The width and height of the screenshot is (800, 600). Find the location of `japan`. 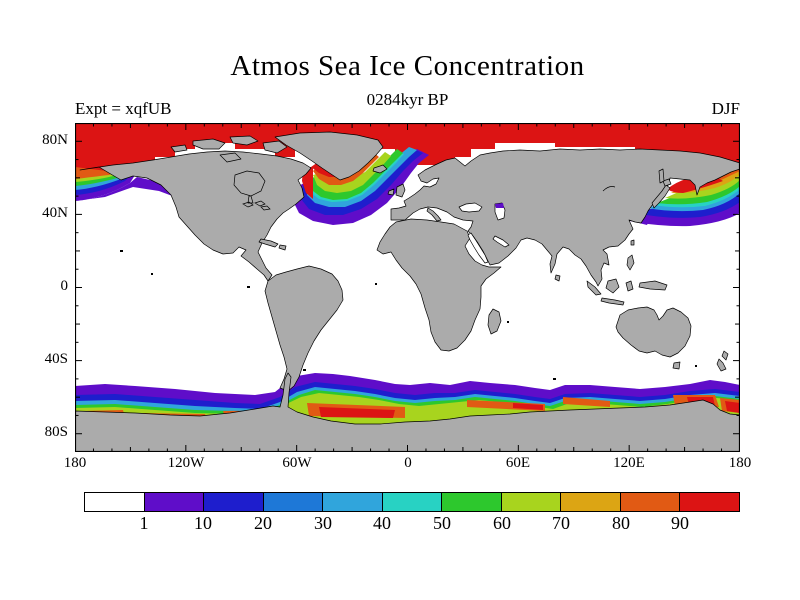

japan is located at coordinates (661, 196).